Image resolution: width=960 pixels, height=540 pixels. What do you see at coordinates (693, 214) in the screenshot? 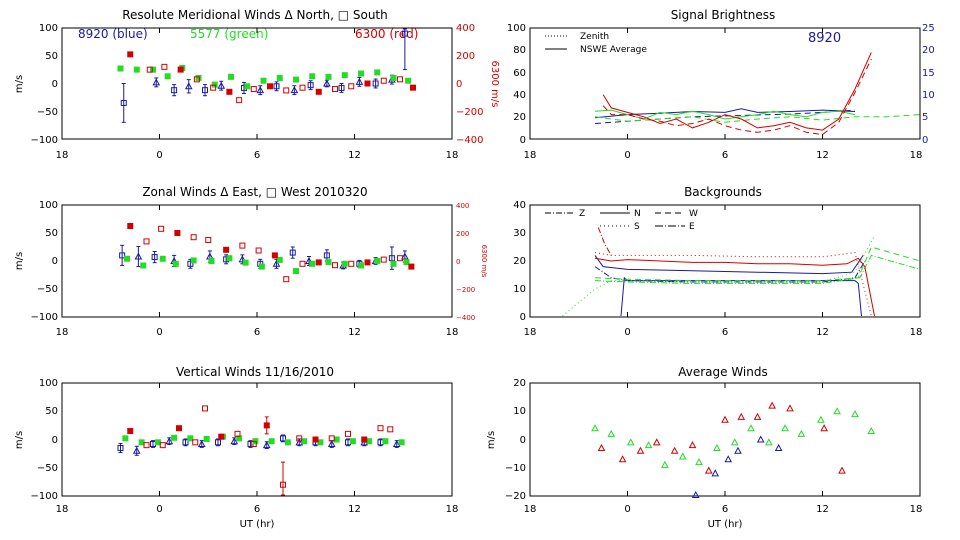
I see `legend-w: W` at bounding box center [693, 214].